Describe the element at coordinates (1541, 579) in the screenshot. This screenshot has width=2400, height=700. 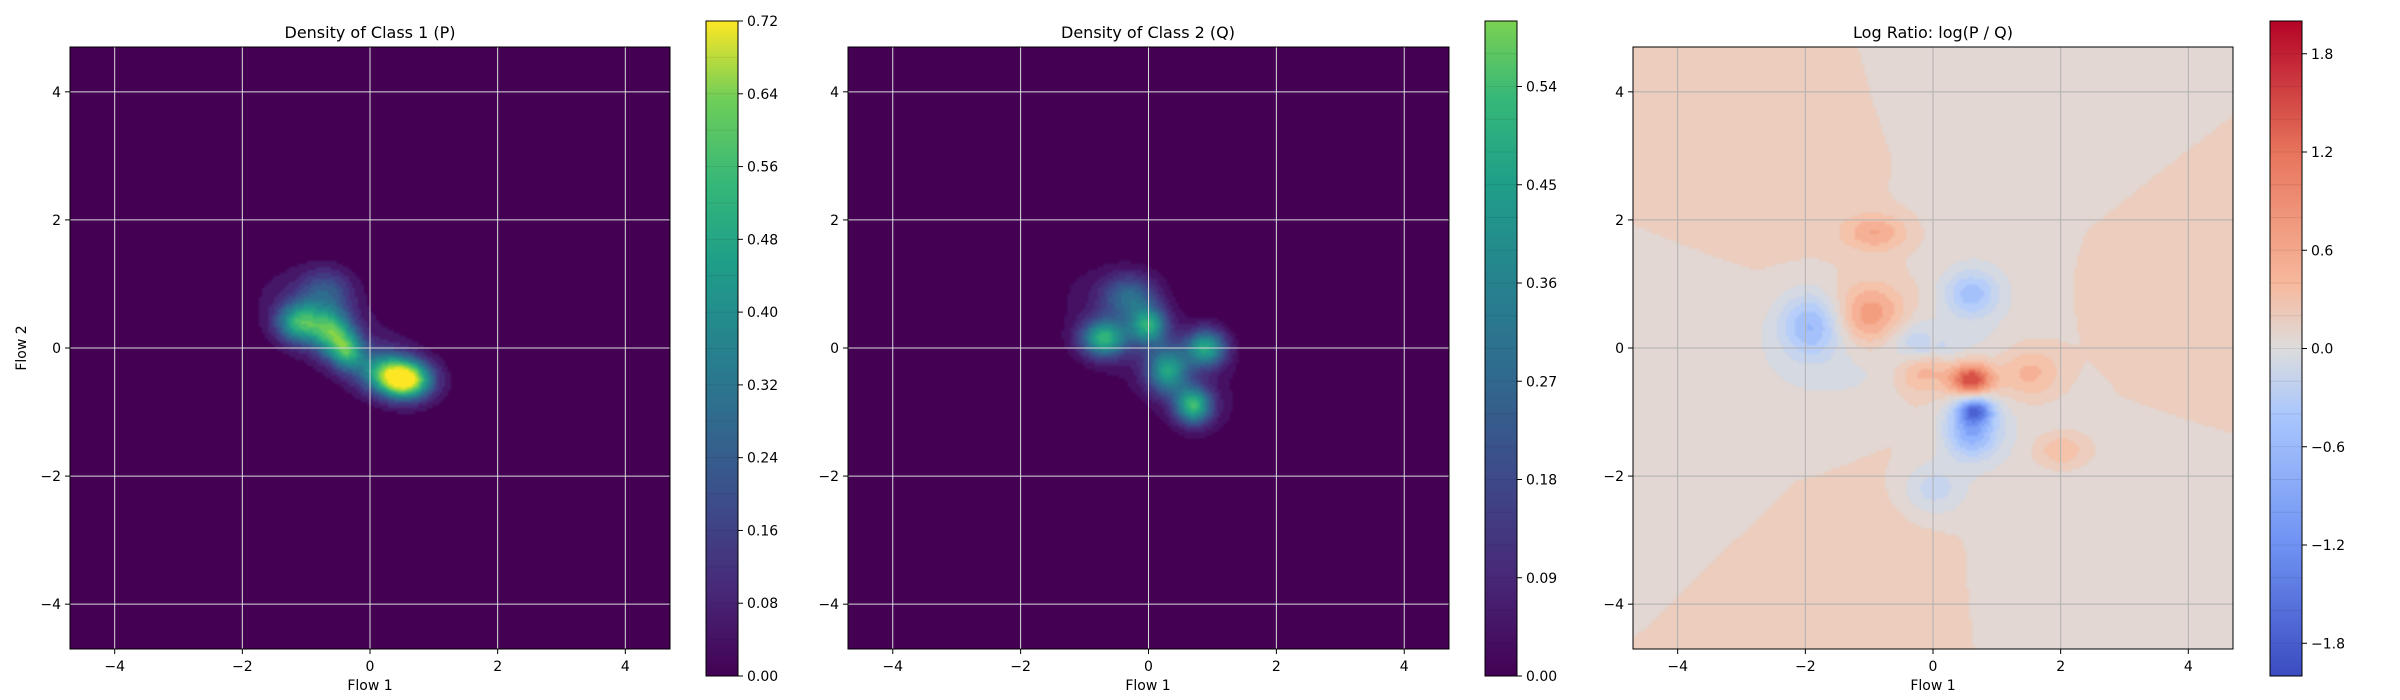
I see `colorbar-tick-label: 0.09` at that location.